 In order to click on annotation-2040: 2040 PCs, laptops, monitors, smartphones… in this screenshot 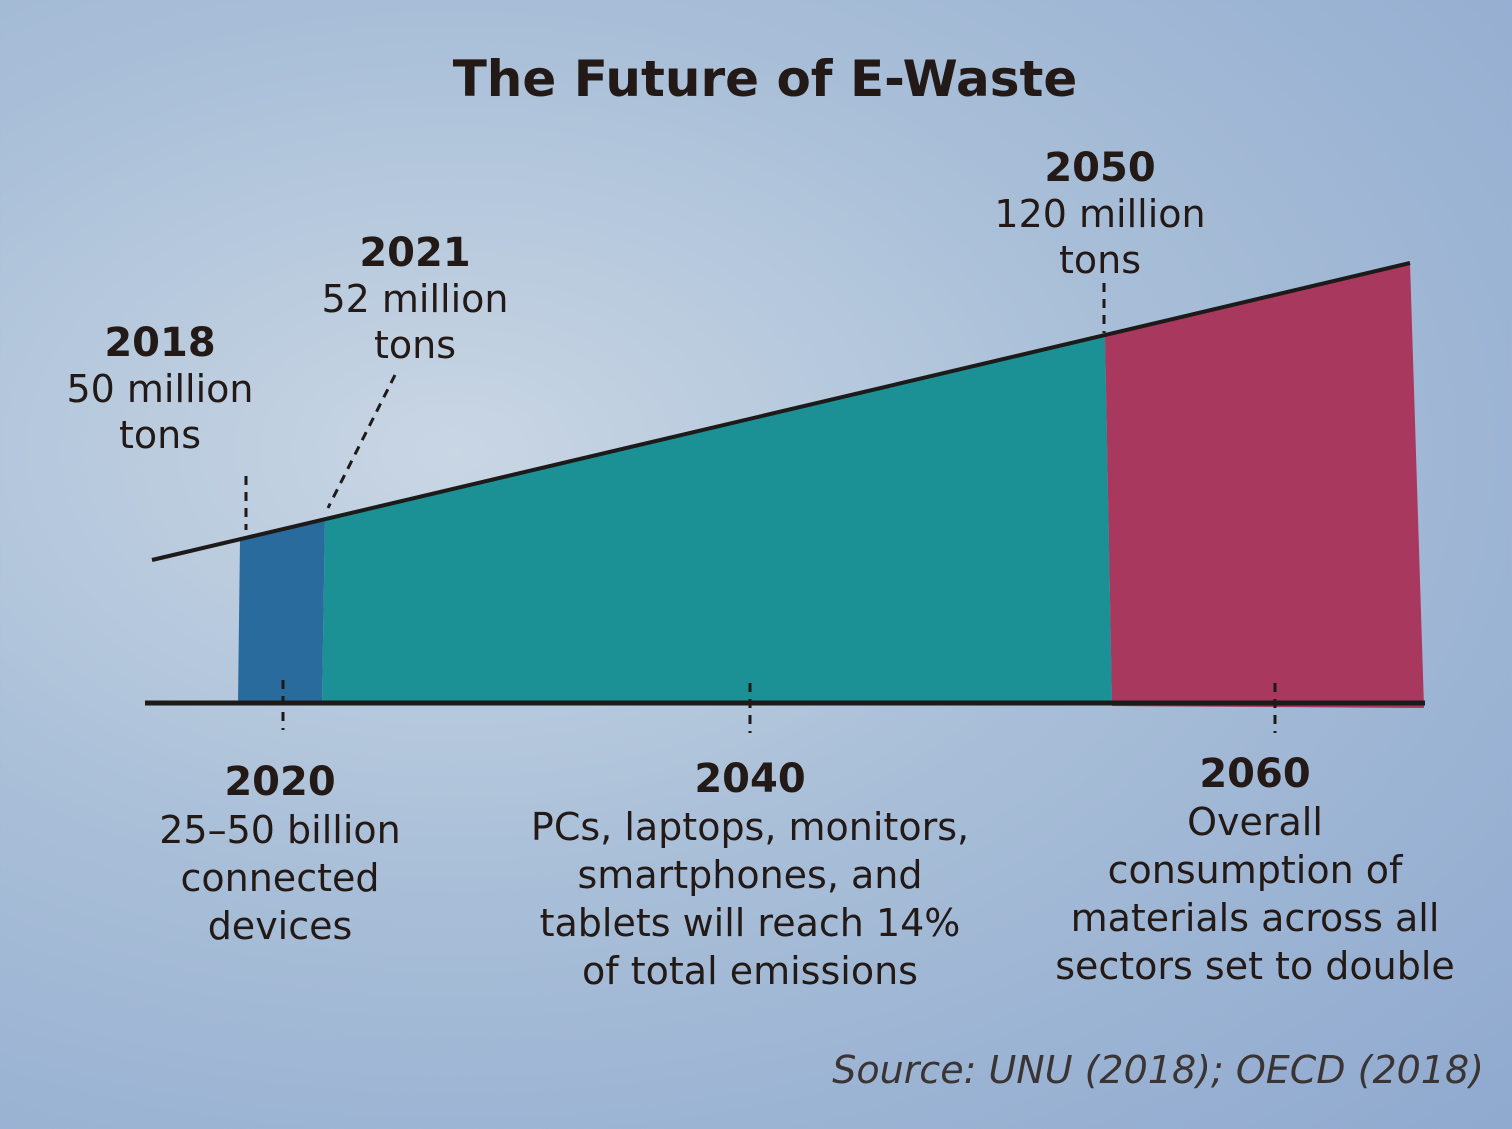, I will do `click(750, 875)`.